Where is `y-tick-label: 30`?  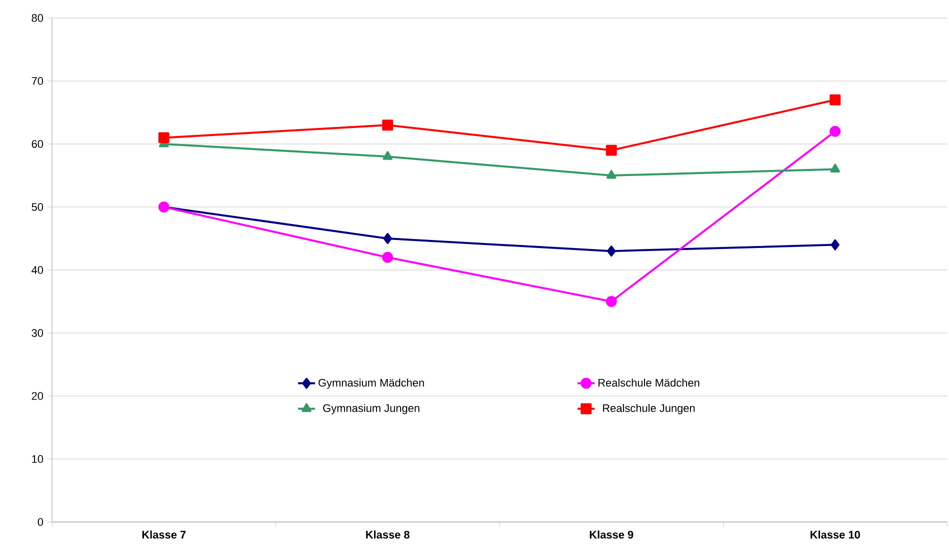
y-tick-label: 30 is located at coordinates (38, 333).